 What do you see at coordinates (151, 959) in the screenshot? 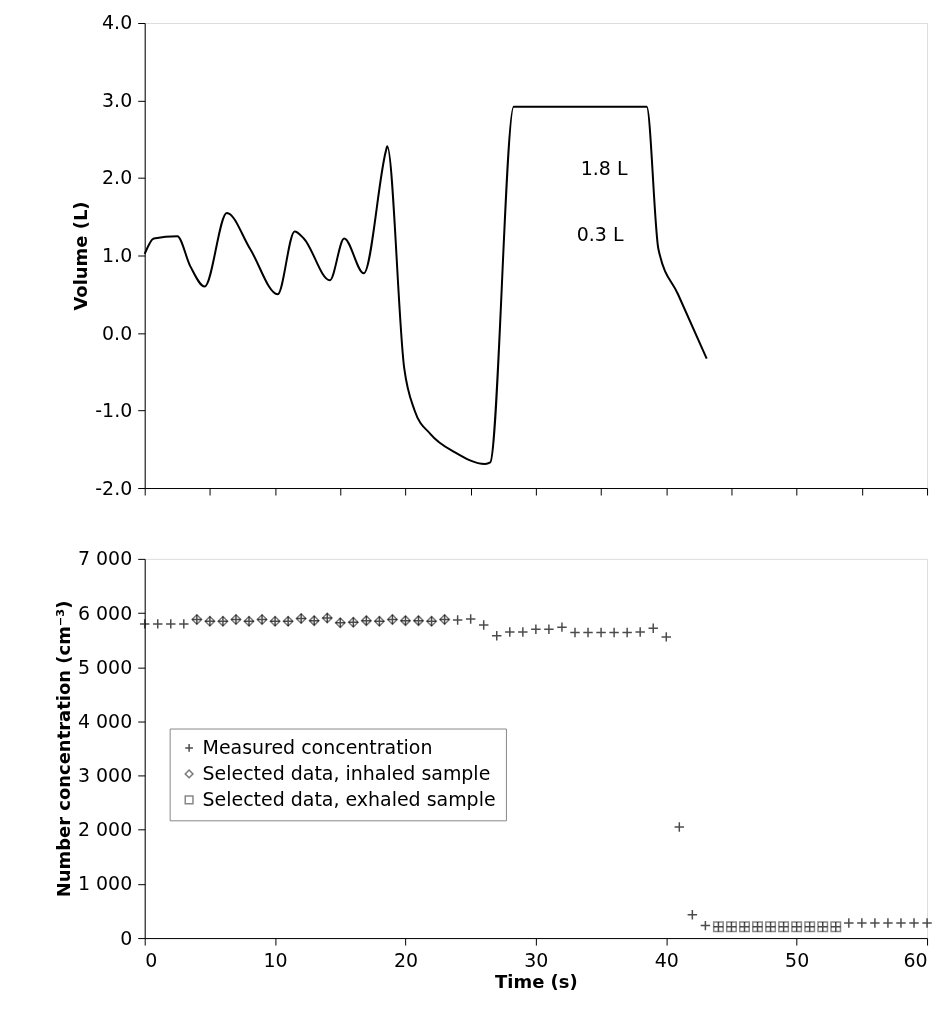
I see `x-tick-label: 0` at bounding box center [151, 959].